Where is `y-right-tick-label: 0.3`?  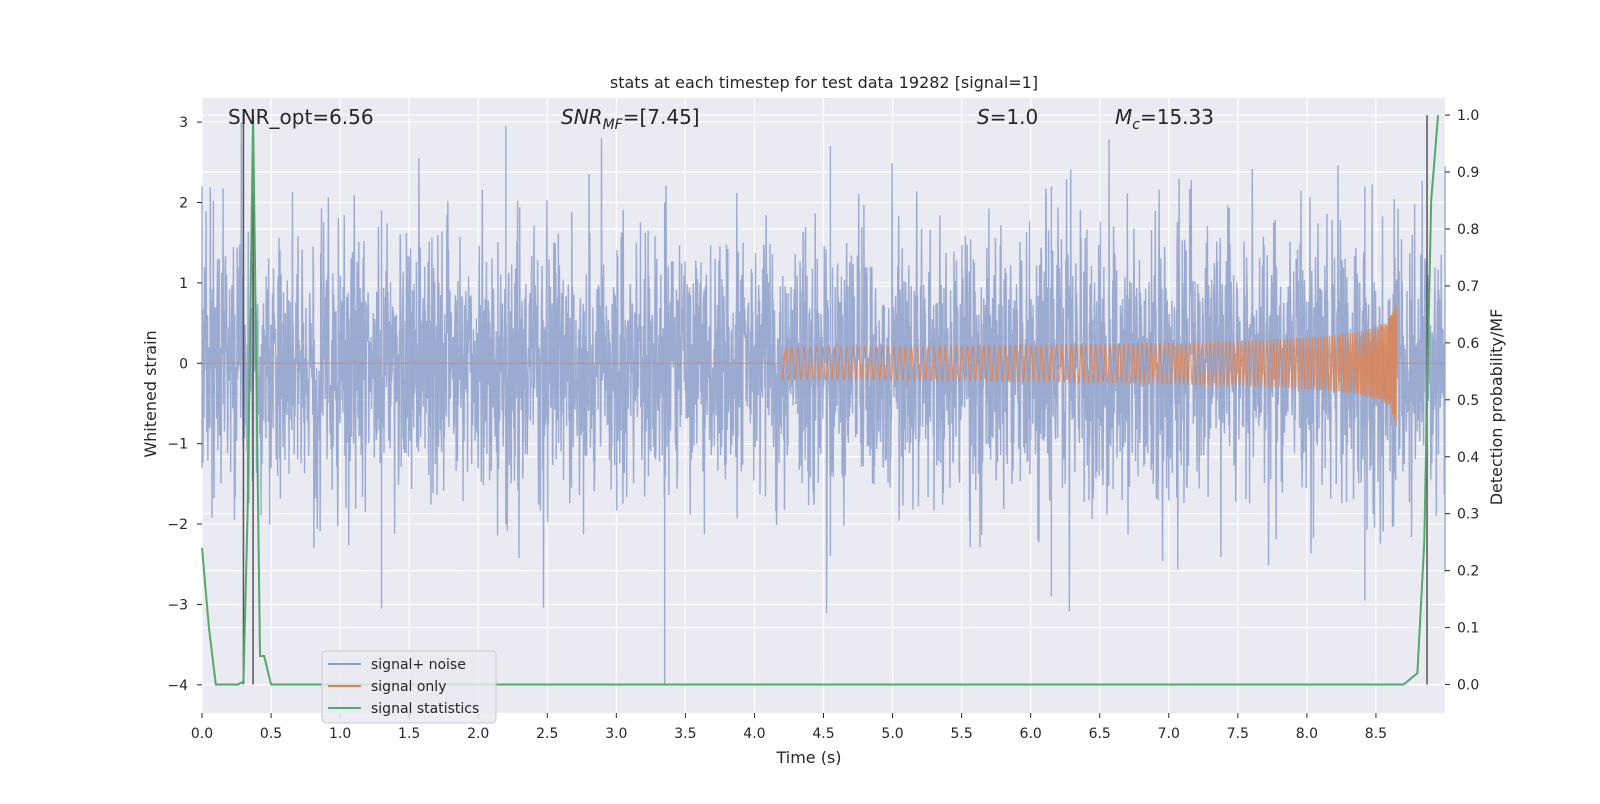 y-right-tick-label: 0.3 is located at coordinates (1468, 515).